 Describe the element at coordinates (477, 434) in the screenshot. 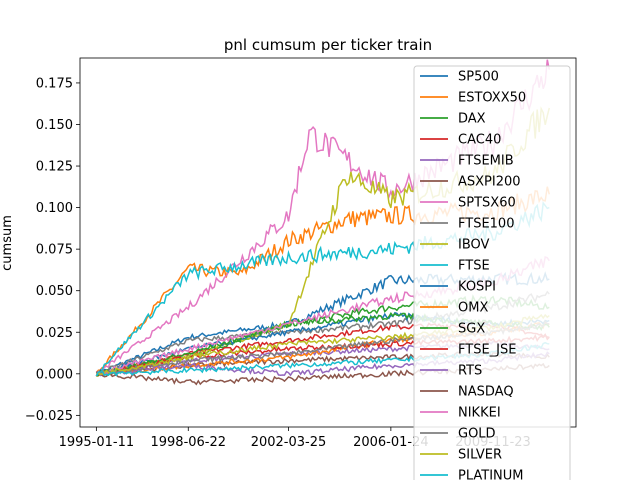

I see `legend-label-gold: GOLD` at that location.